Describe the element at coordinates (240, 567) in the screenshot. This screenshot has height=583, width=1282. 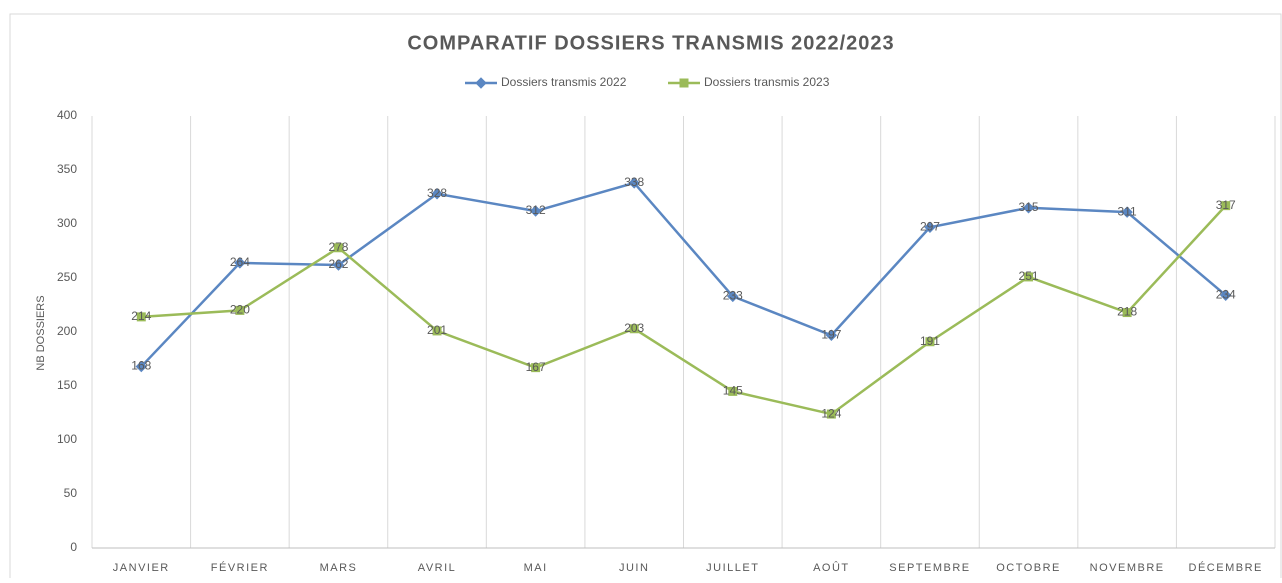
I see `x-tick-label: FÉVRIER` at that location.